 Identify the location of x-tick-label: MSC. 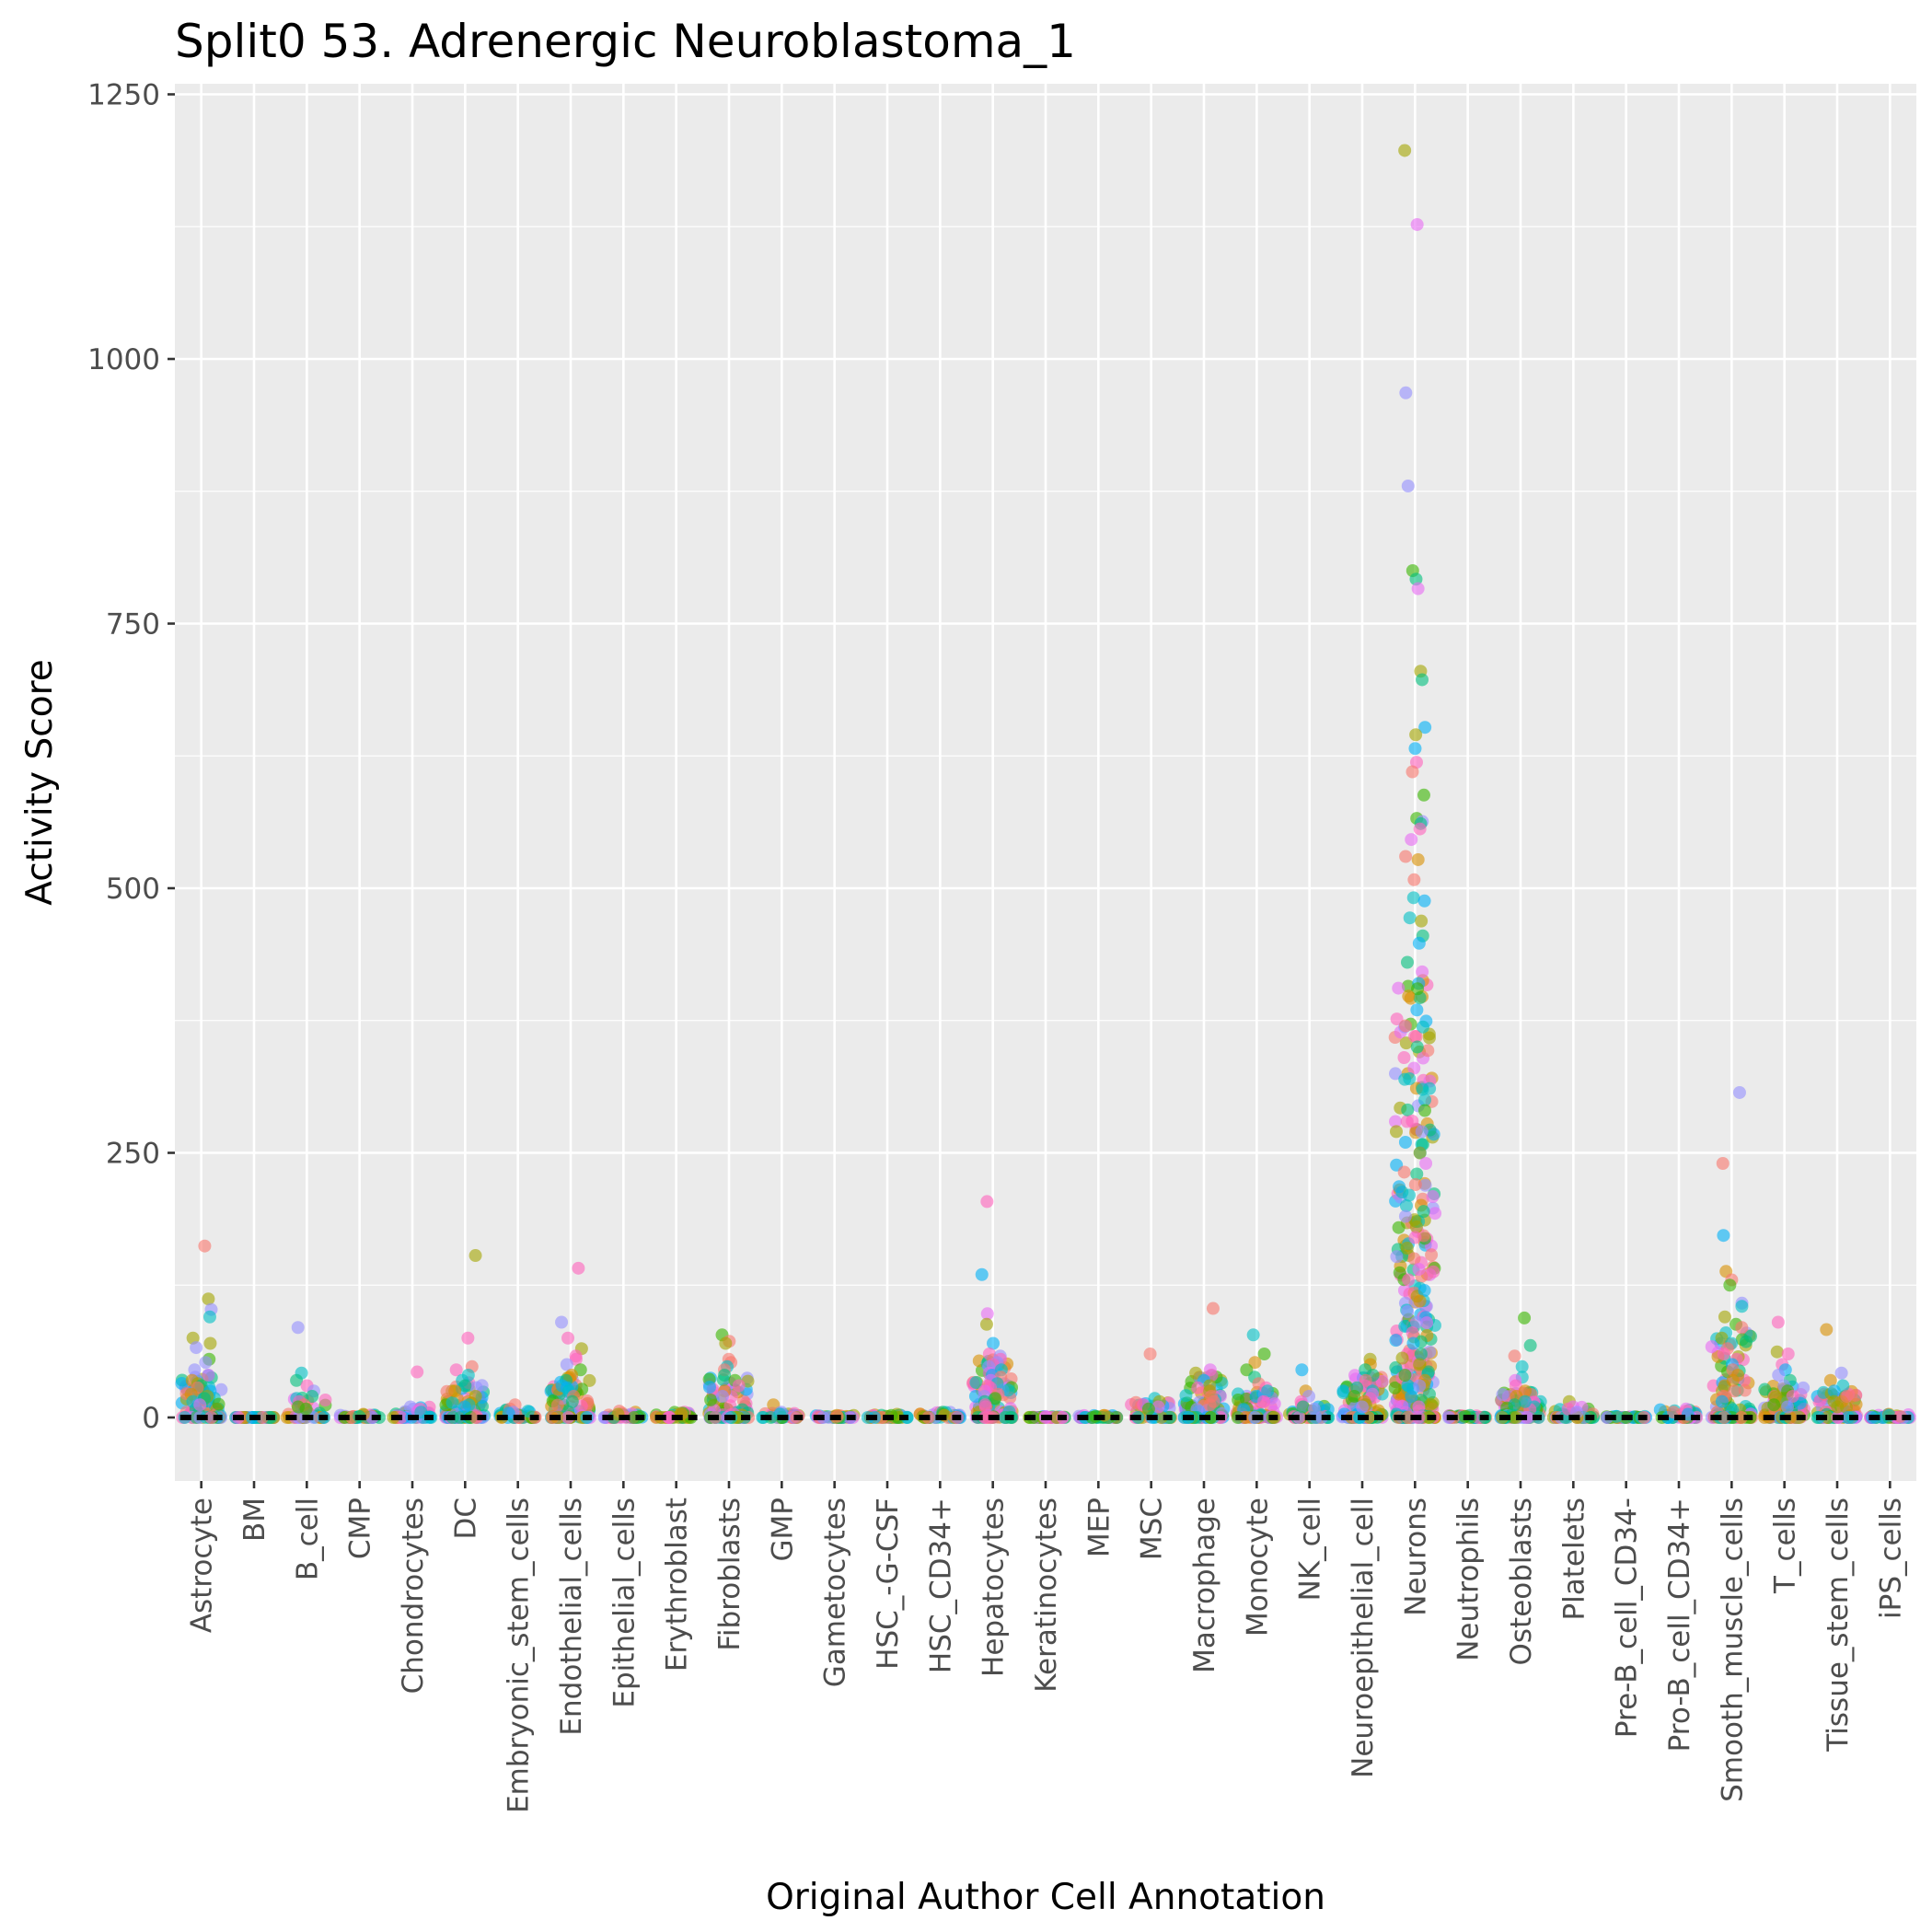
(1153, 1529).